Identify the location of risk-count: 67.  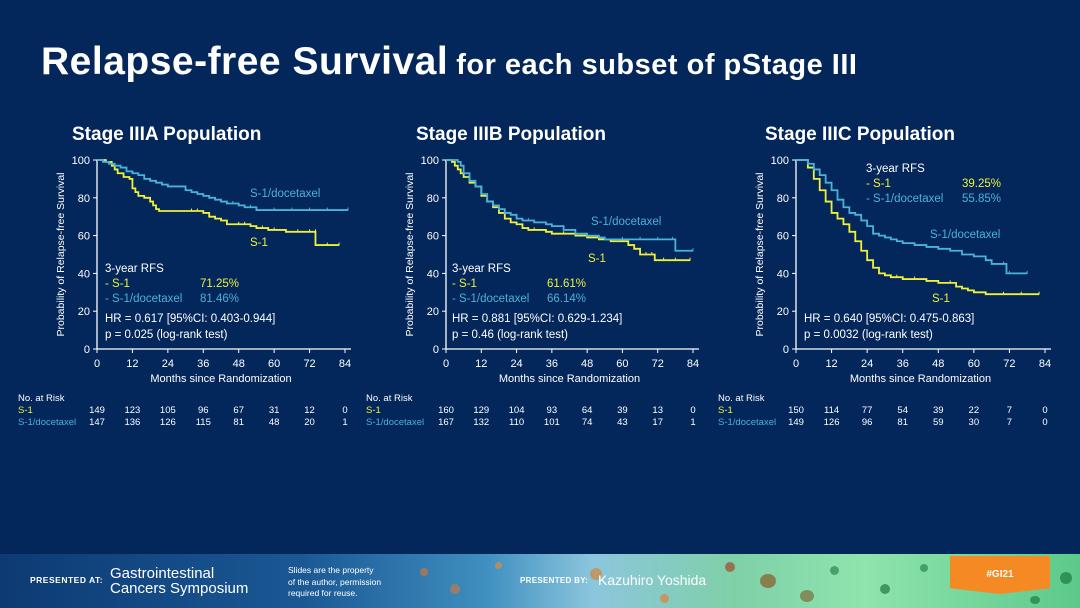
(238, 410).